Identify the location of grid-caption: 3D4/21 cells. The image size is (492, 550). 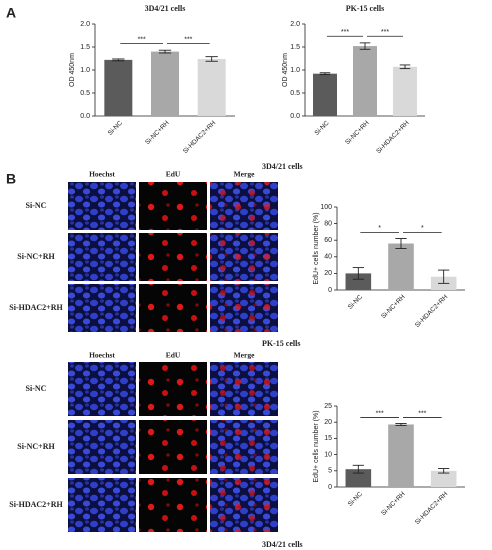
(282, 166).